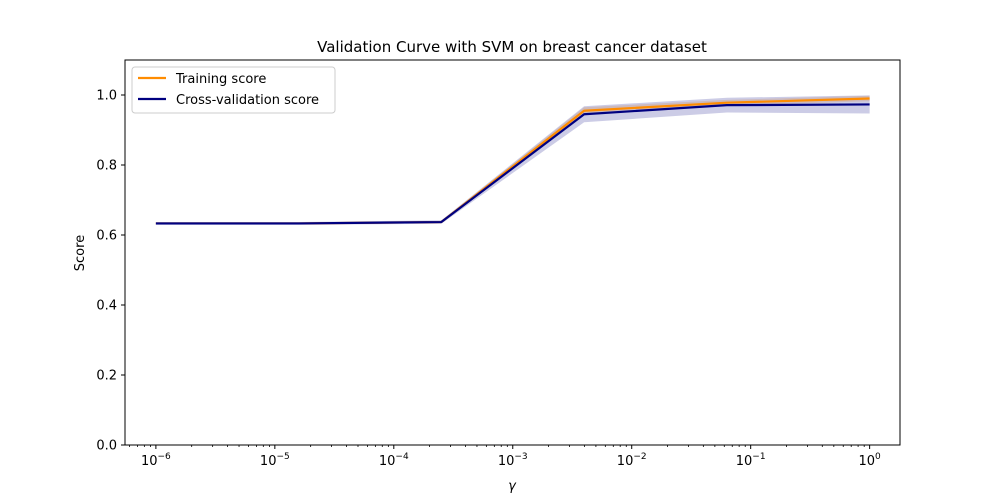  I want to click on legend-box, so click(233, 90).